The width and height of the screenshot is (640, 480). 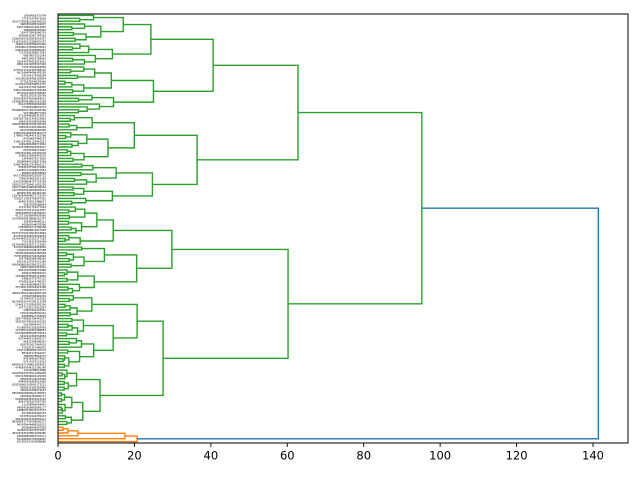 I want to click on leaf-label: 486623851620622856130, so click(x=29, y=293).